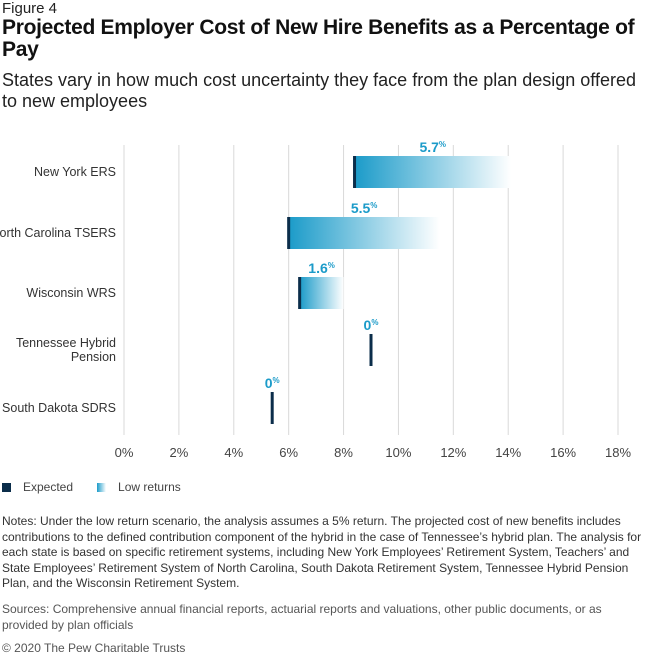 The width and height of the screenshot is (650, 655). I want to click on data-label: 5.5%, so click(364, 208).